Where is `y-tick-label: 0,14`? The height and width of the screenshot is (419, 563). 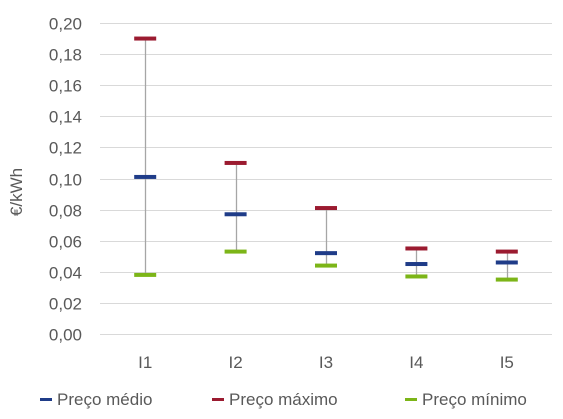 y-tick-label: 0,14 is located at coordinates (65, 117).